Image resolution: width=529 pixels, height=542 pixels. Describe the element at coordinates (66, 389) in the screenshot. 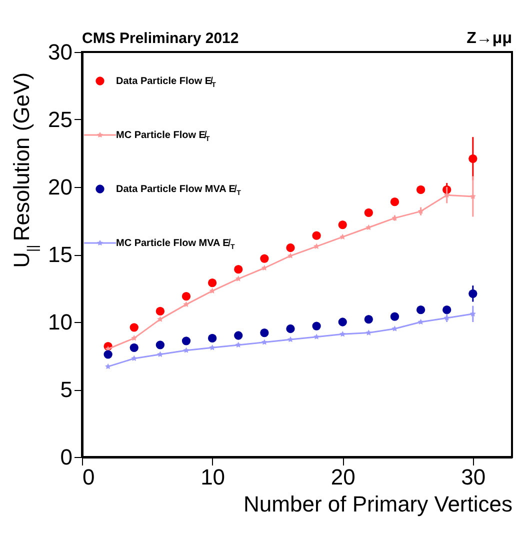

I see `y-tick-label: 5` at that location.